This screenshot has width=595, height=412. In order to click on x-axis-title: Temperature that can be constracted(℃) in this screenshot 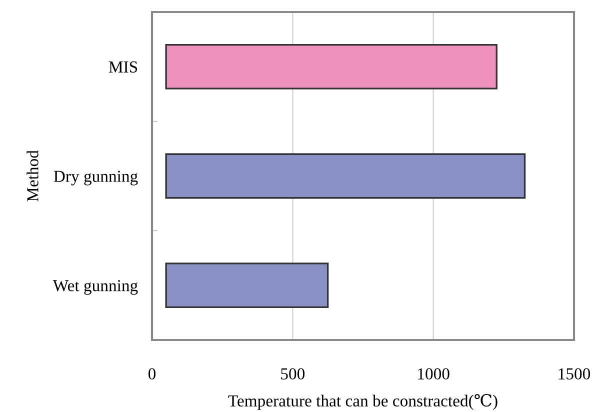, I will do `click(363, 402)`.